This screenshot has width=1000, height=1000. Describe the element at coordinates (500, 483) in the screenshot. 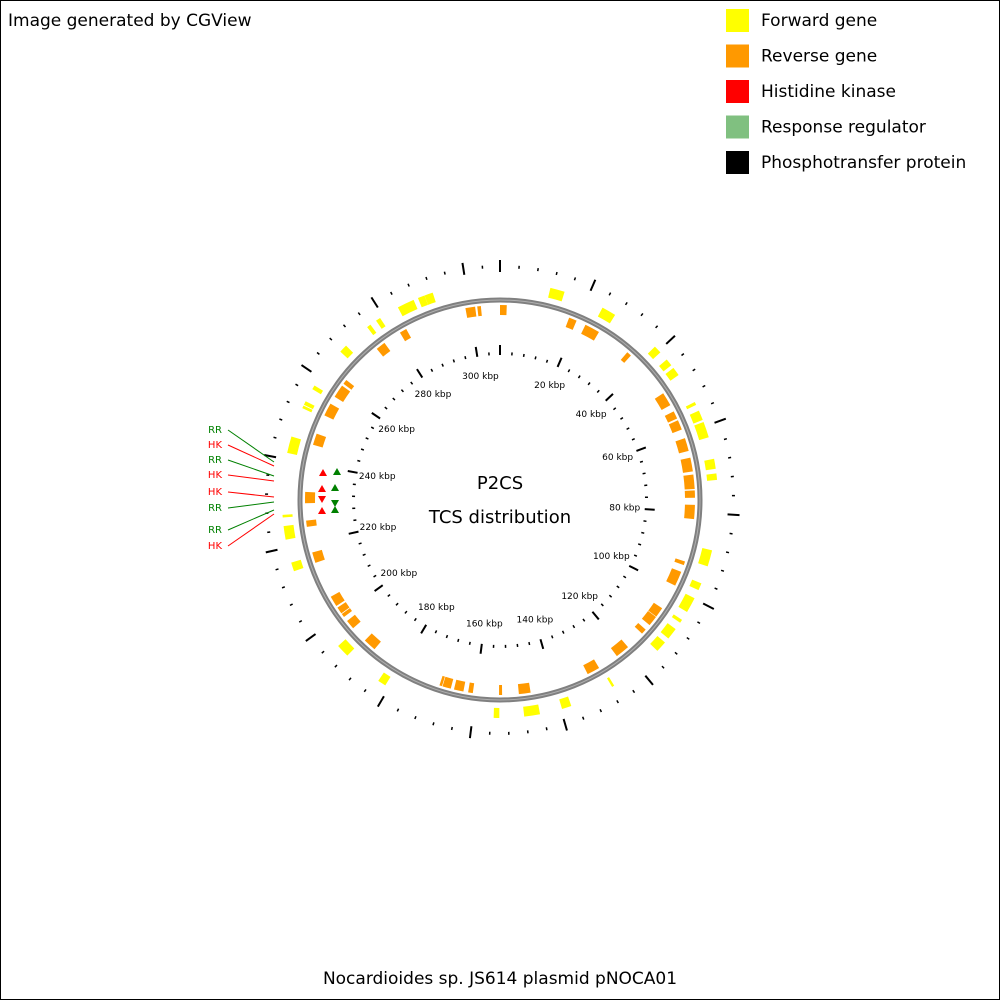

I see `center-title: P2CS` at that location.